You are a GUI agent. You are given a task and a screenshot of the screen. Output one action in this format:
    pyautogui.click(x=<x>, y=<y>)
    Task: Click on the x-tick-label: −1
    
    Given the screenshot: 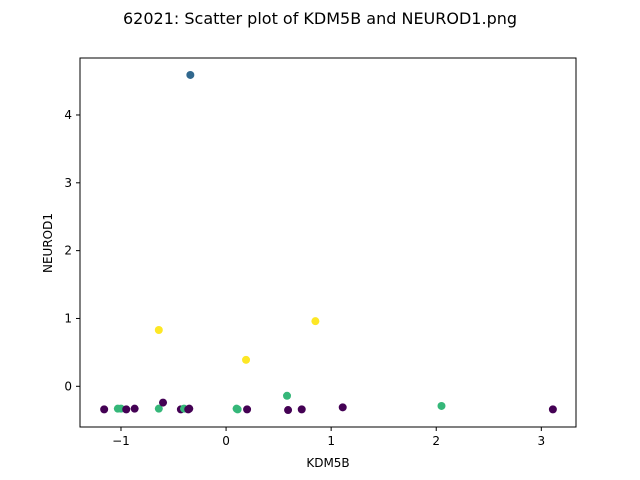 What is the action you would take?
    pyautogui.click(x=121, y=441)
    